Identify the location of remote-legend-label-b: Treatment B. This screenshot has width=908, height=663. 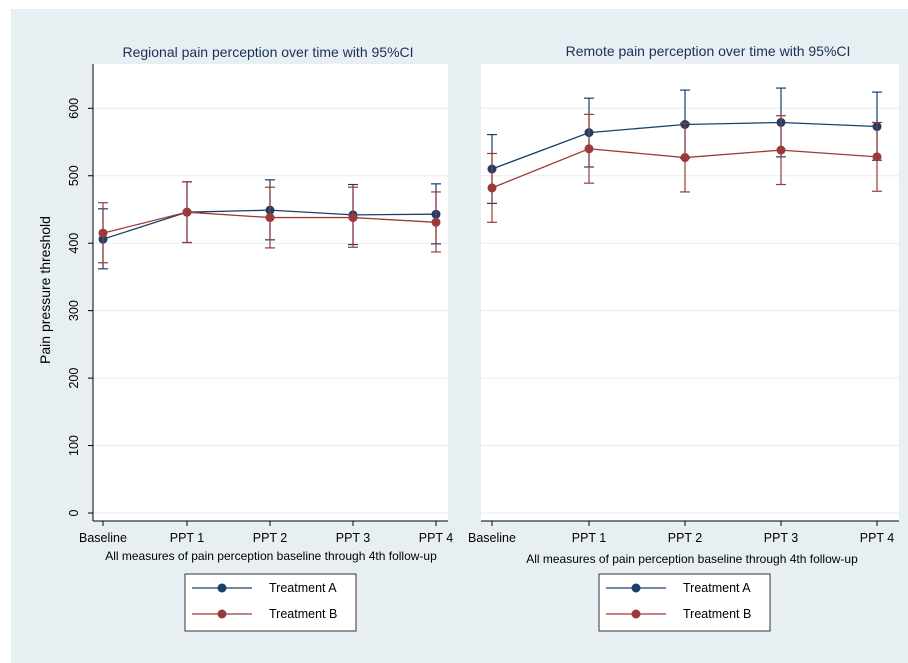
(717, 614).